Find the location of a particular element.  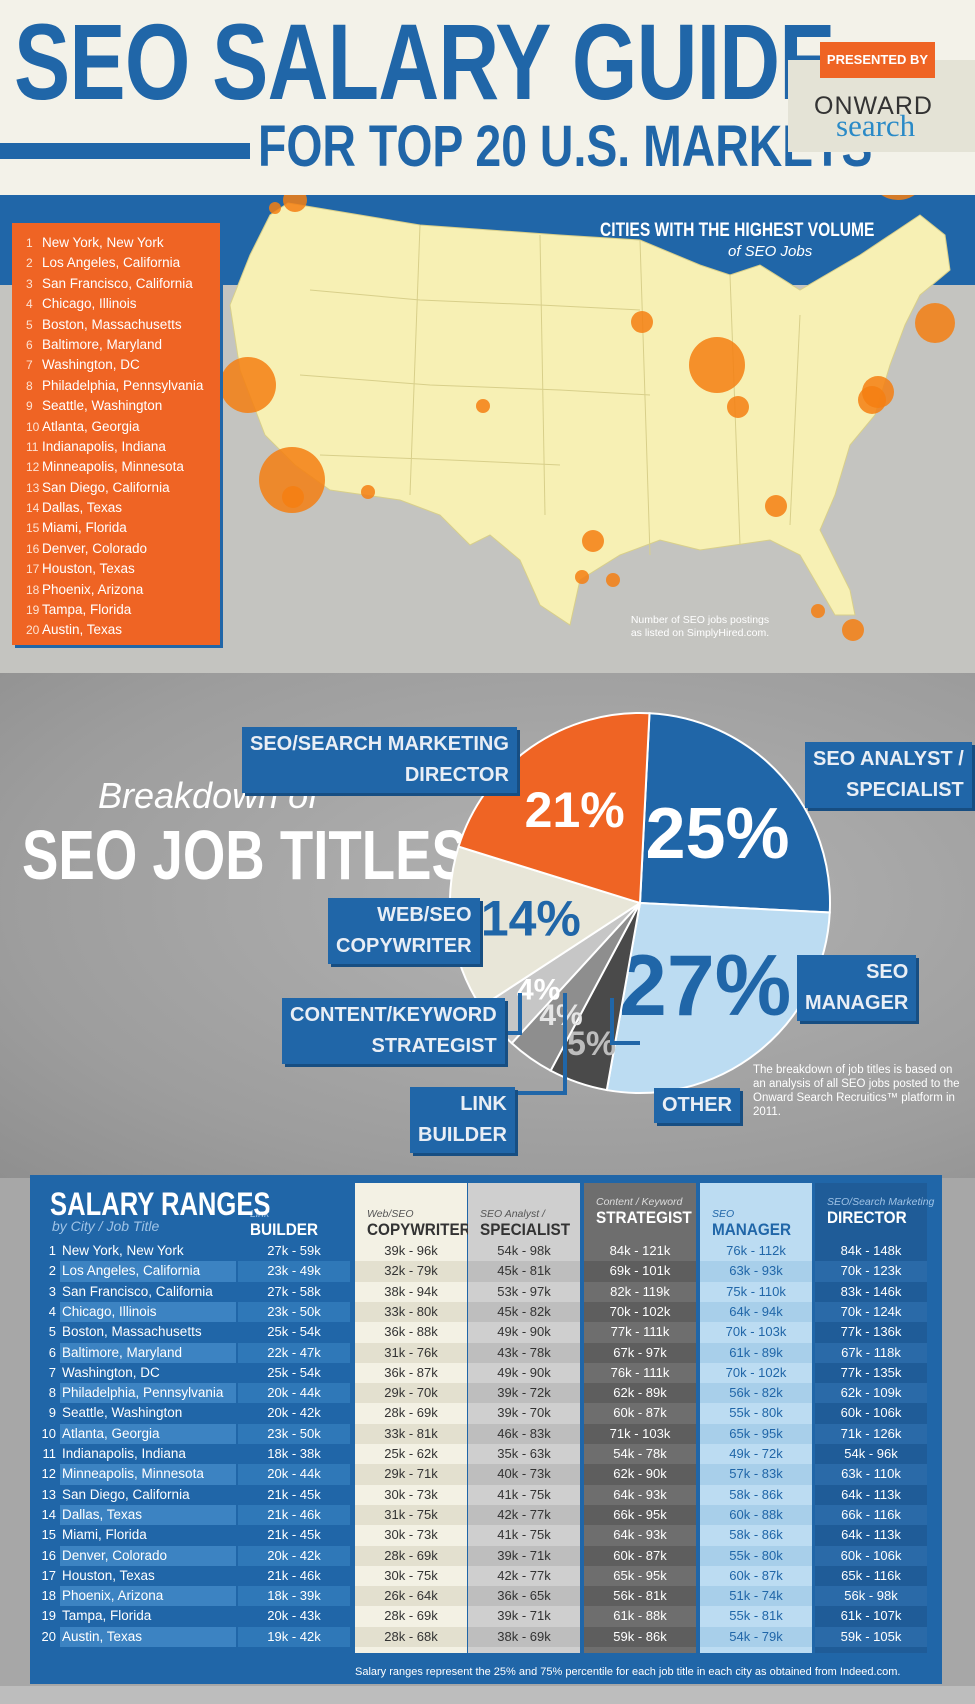

salary-cell: 49k - 72k is located at coordinates (756, 1453).